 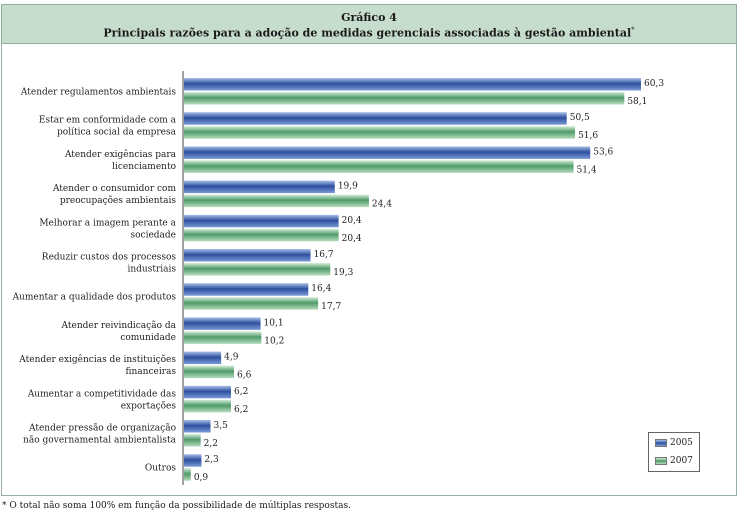 What do you see at coordinates (352, 239) in the screenshot?
I see `value-label-2007-melhorar-a-imagem-perante-a-sociedade: 20,4` at bounding box center [352, 239].